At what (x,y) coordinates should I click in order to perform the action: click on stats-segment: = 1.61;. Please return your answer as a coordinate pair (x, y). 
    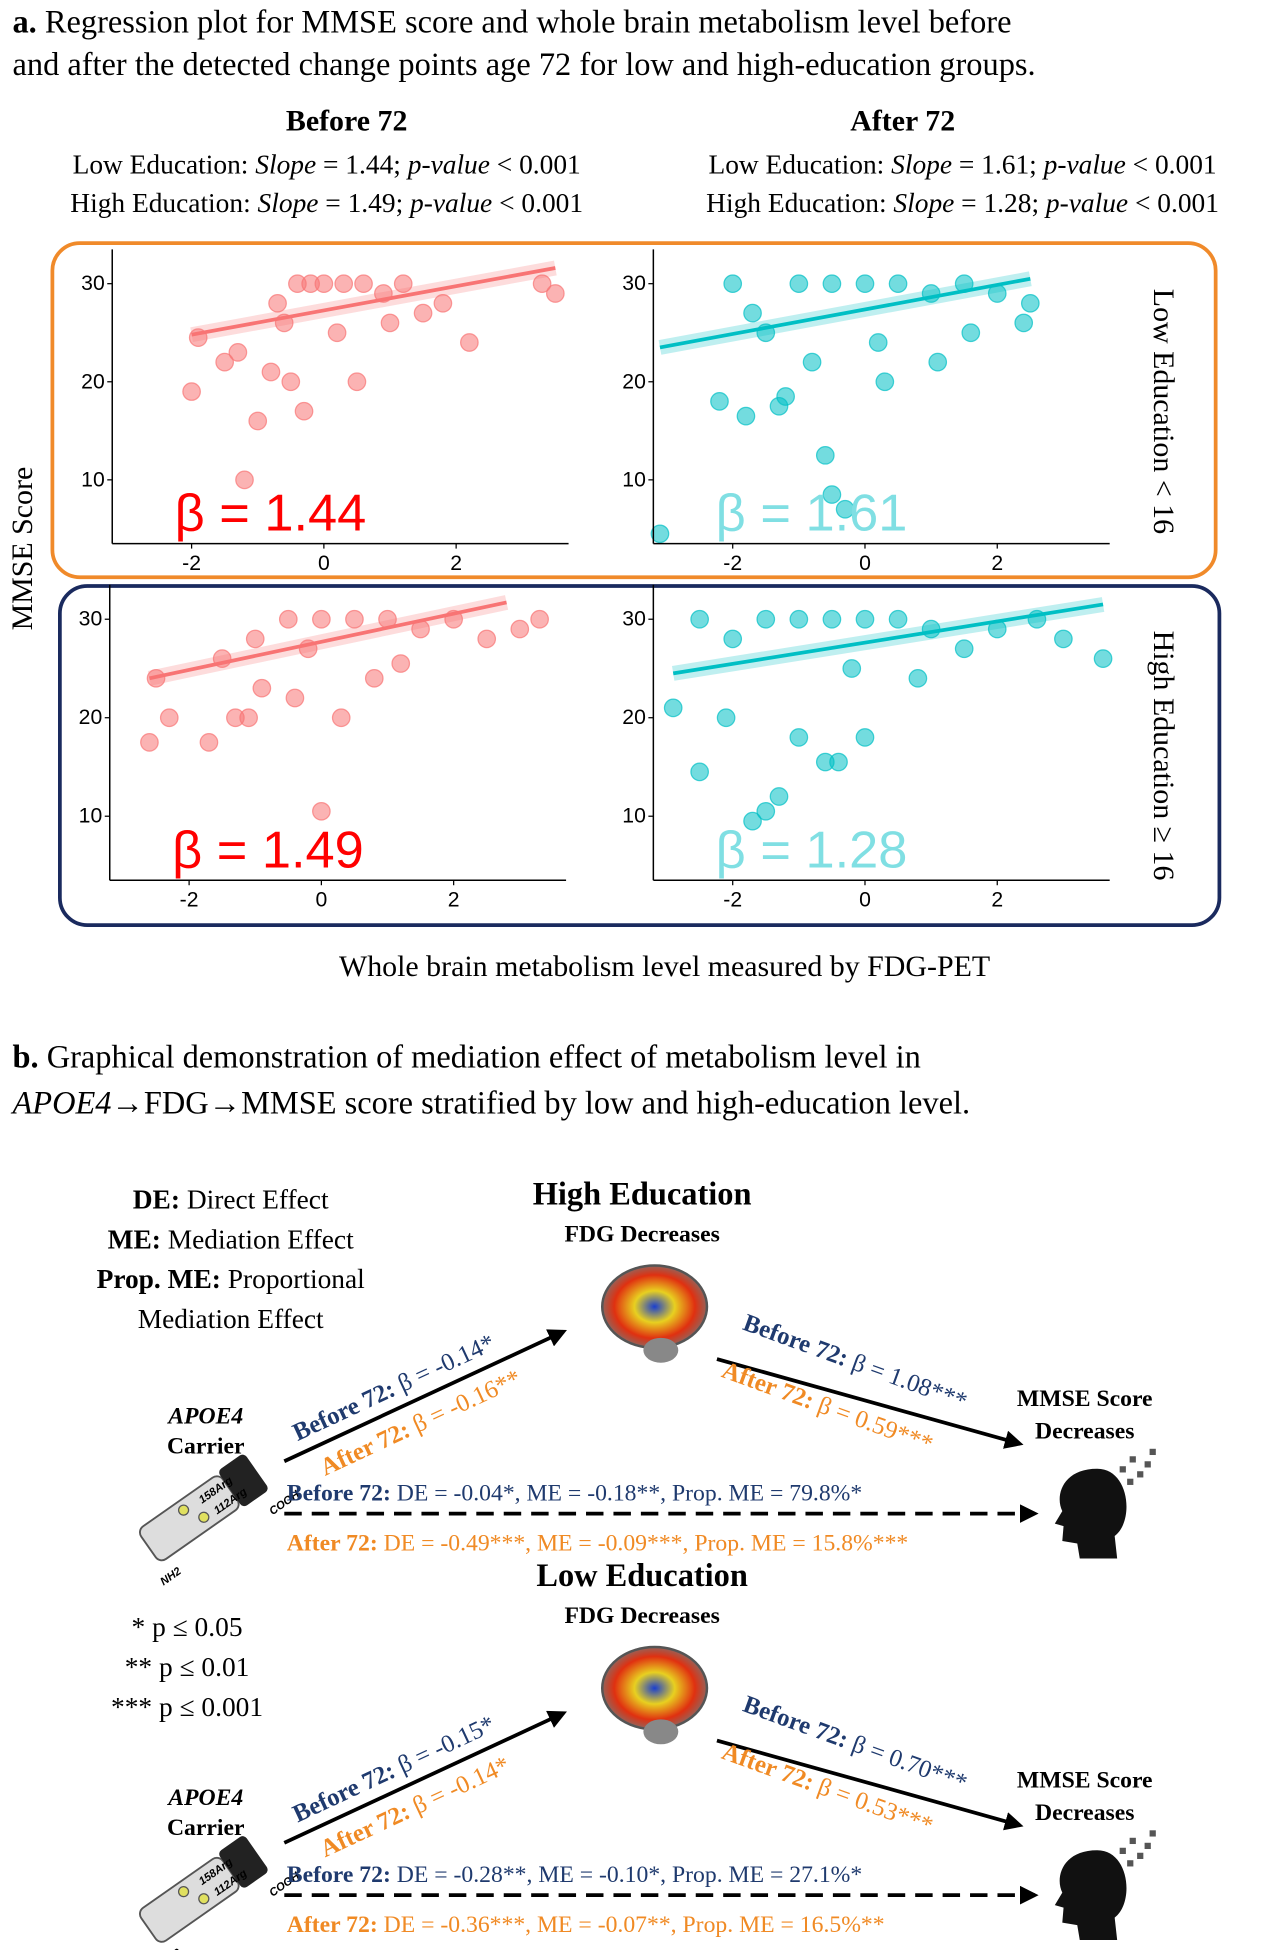
    Looking at the image, I should click on (998, 165).